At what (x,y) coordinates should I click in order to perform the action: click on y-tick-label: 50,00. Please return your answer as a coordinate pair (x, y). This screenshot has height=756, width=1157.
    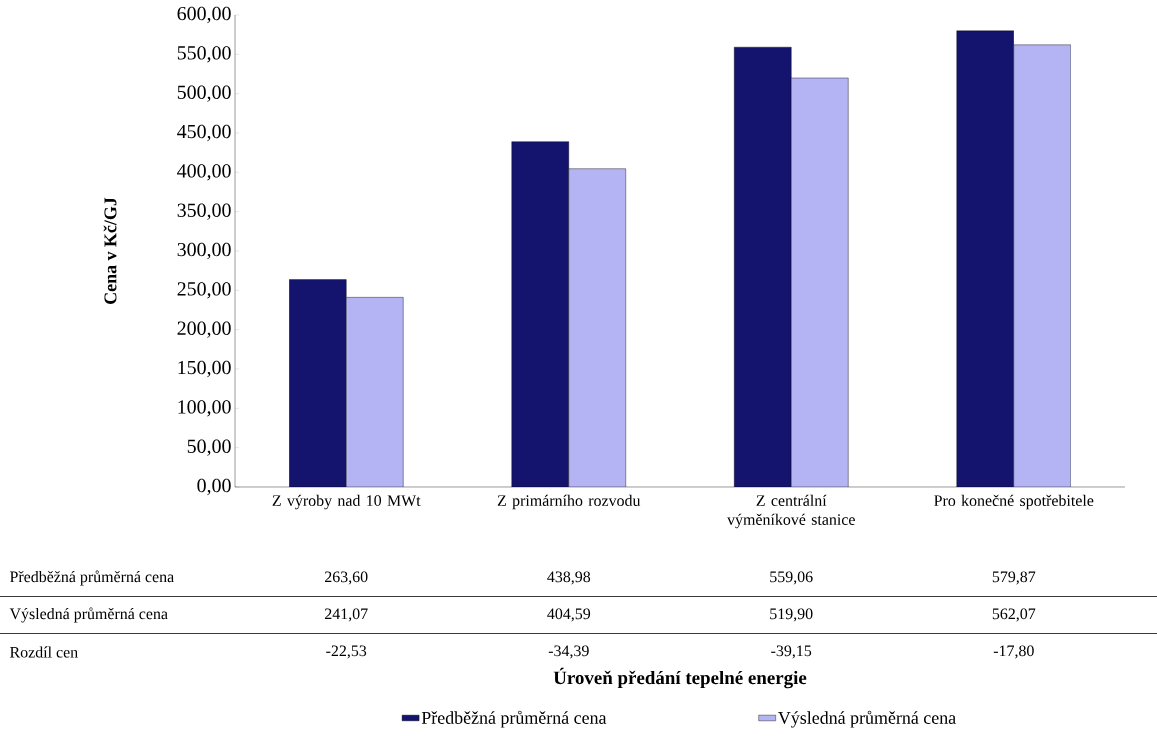
    Looking at the image, I should click on (209, 447).